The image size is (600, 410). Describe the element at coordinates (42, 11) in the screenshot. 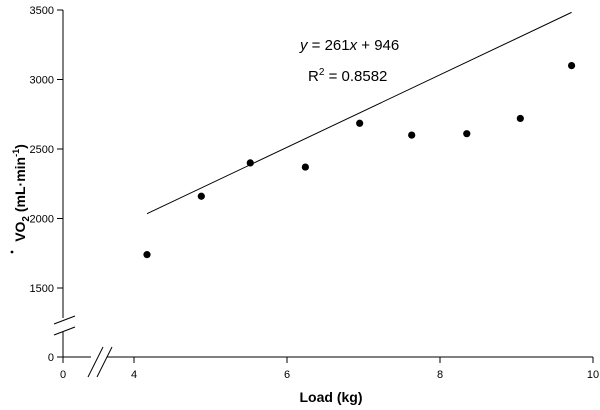

I see `y-tick-label: 3500` at that location.